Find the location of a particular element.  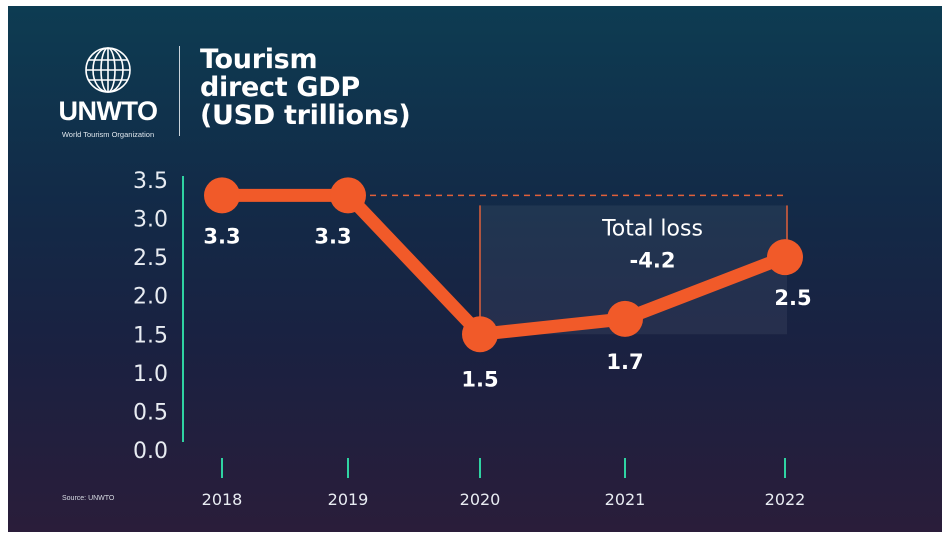

y-tick-label: 1.5 is located at coordinates (150, 335).